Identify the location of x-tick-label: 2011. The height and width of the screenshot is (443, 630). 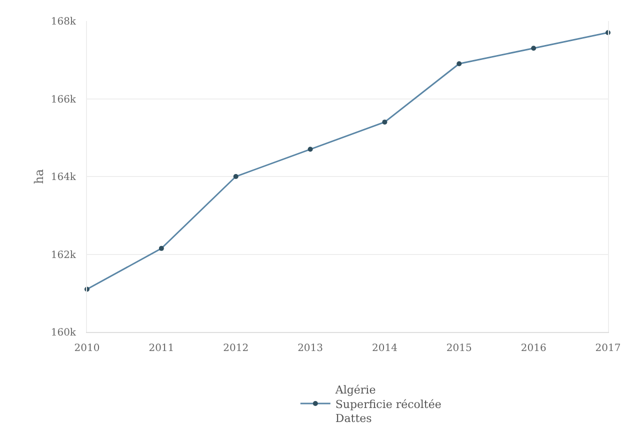
(161, 348).